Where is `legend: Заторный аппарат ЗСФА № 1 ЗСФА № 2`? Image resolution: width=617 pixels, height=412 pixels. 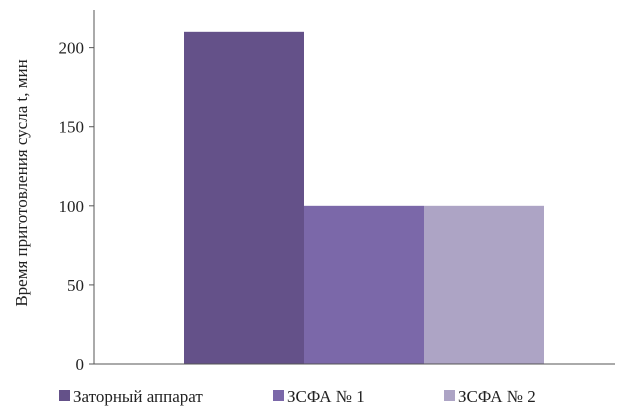 legend: Заторный аппарат ЗСФА № 1 ЗСФА № 2 is located at coordinates (297, 396).